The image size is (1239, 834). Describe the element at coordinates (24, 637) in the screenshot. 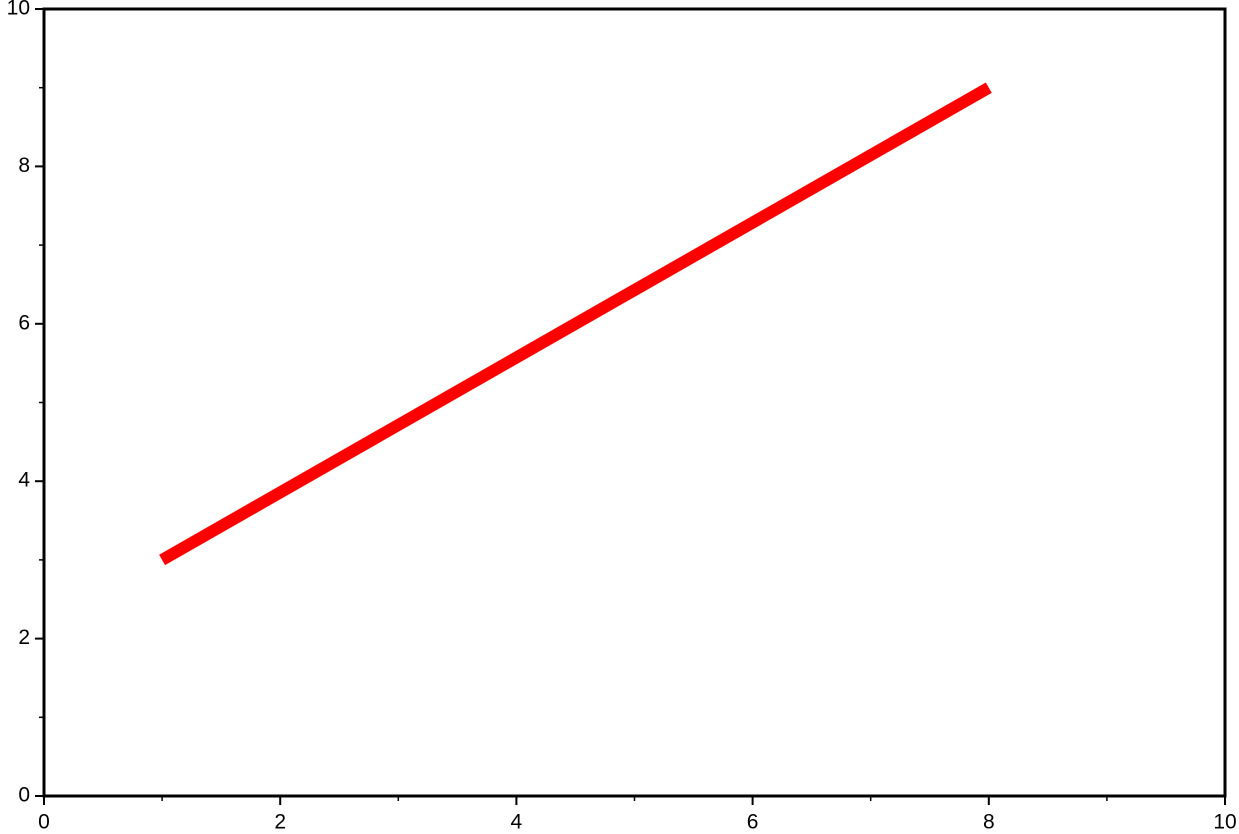

I see `y-tick-label: 2` at that location.